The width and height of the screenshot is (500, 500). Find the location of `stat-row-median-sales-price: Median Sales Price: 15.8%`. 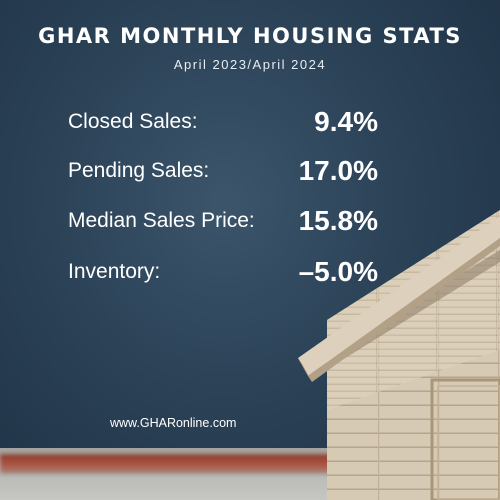

stat-row-median-sales-price: Median Sales Price: 15.8% is located at coordinates (223, 222).